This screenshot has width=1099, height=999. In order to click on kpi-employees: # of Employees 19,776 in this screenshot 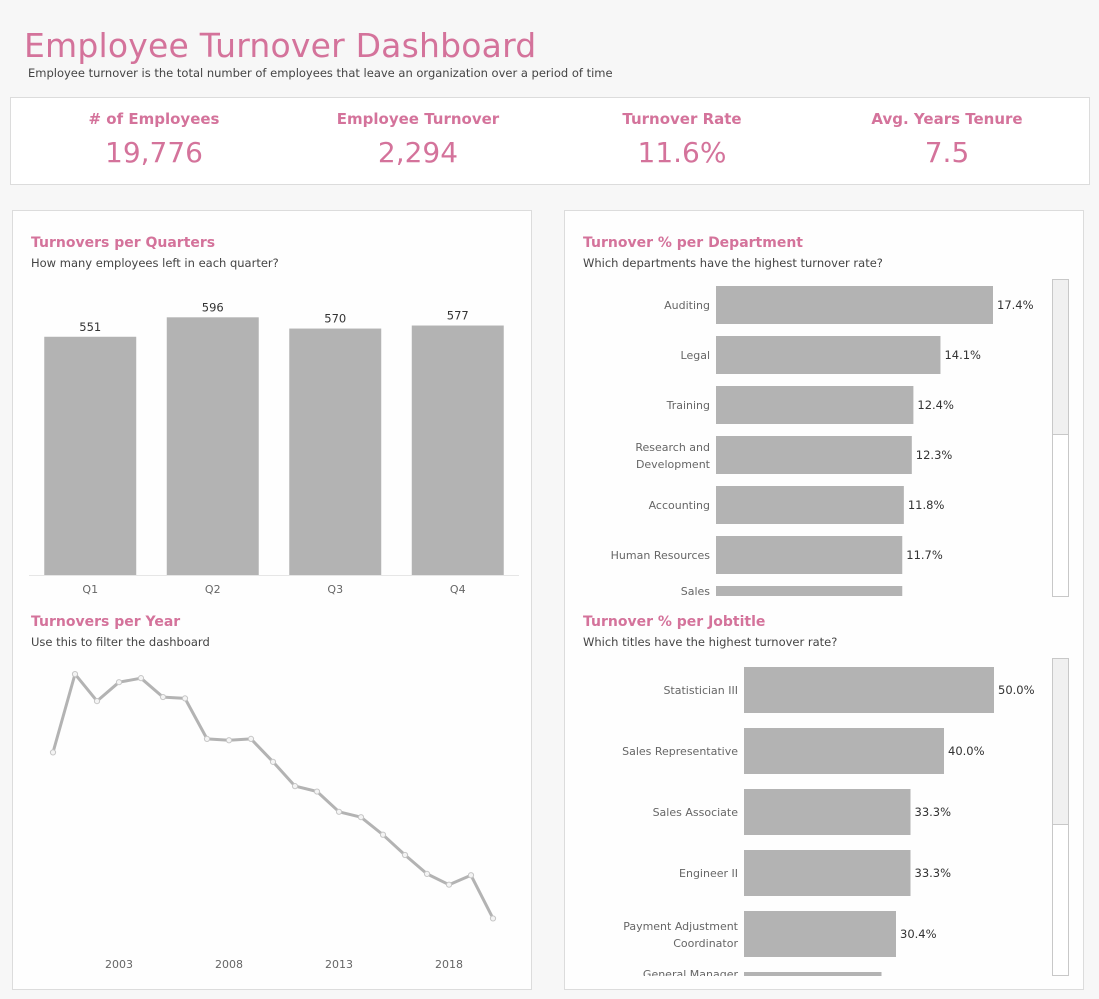, I will do `click(154, 141)`.